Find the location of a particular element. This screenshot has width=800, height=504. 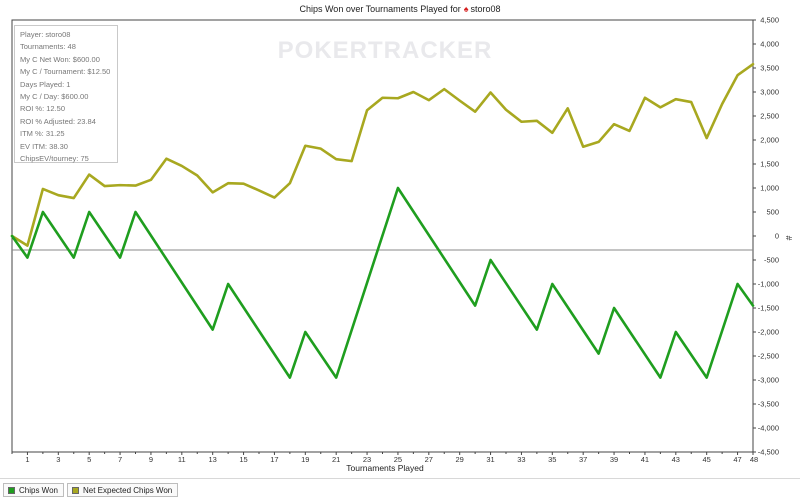

y-tick-label: 1,000 is located at coordinates (769, 188).